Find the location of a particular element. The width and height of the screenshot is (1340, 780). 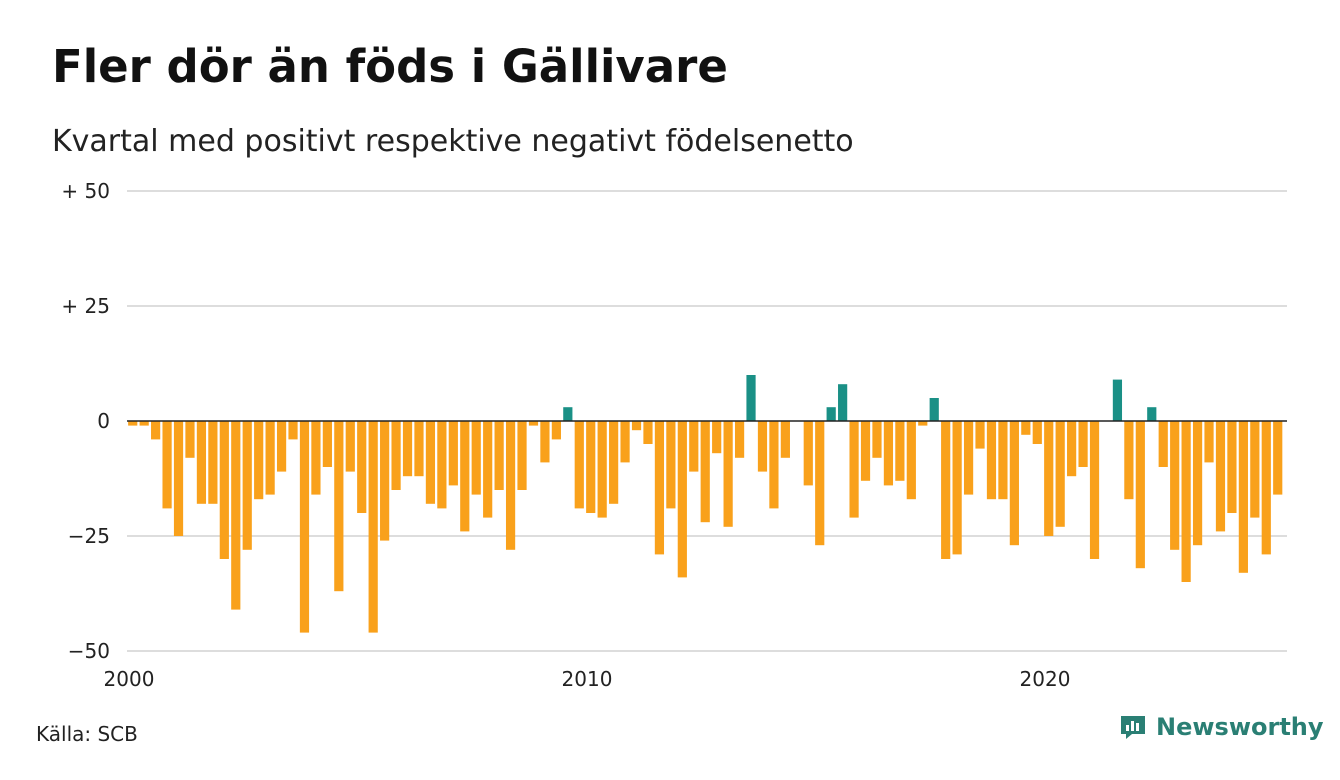

newsworthy-logo-icon is located at coordinates (1133, 727).